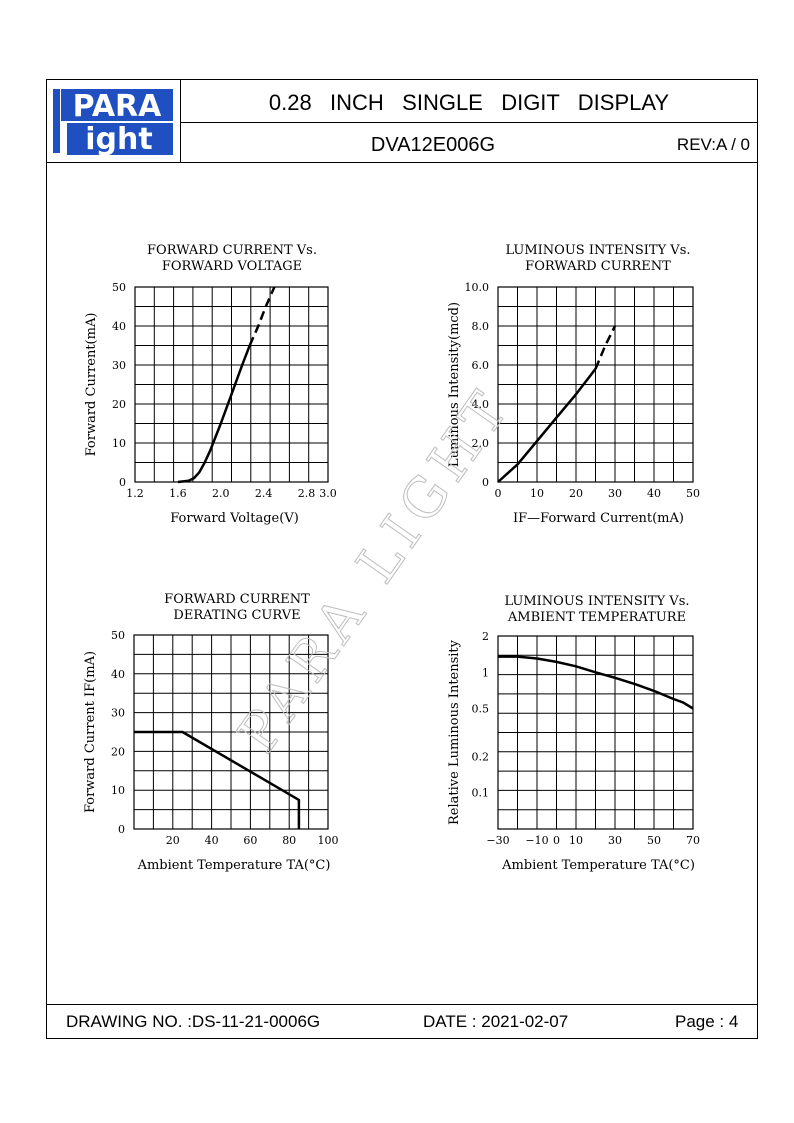 The height and width of the screenshot is (1123, 794). What do you see at coordinates (119, 404) in the screenshot?
I see `chart-1-y-tick-label: 20` at bounding box center [119, 404].